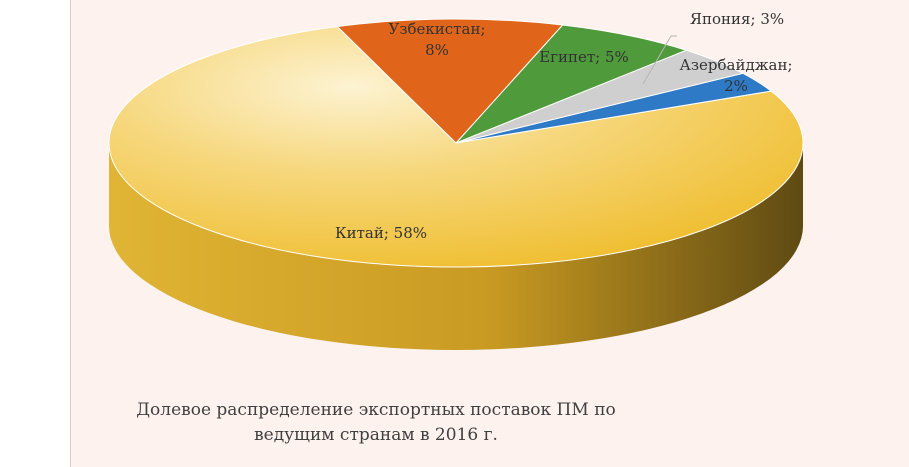 The height and width of the screenshot is (467, 909). I want to click on slice-label-азербайджан: Азербайджан; 2%, so click(735, 75).